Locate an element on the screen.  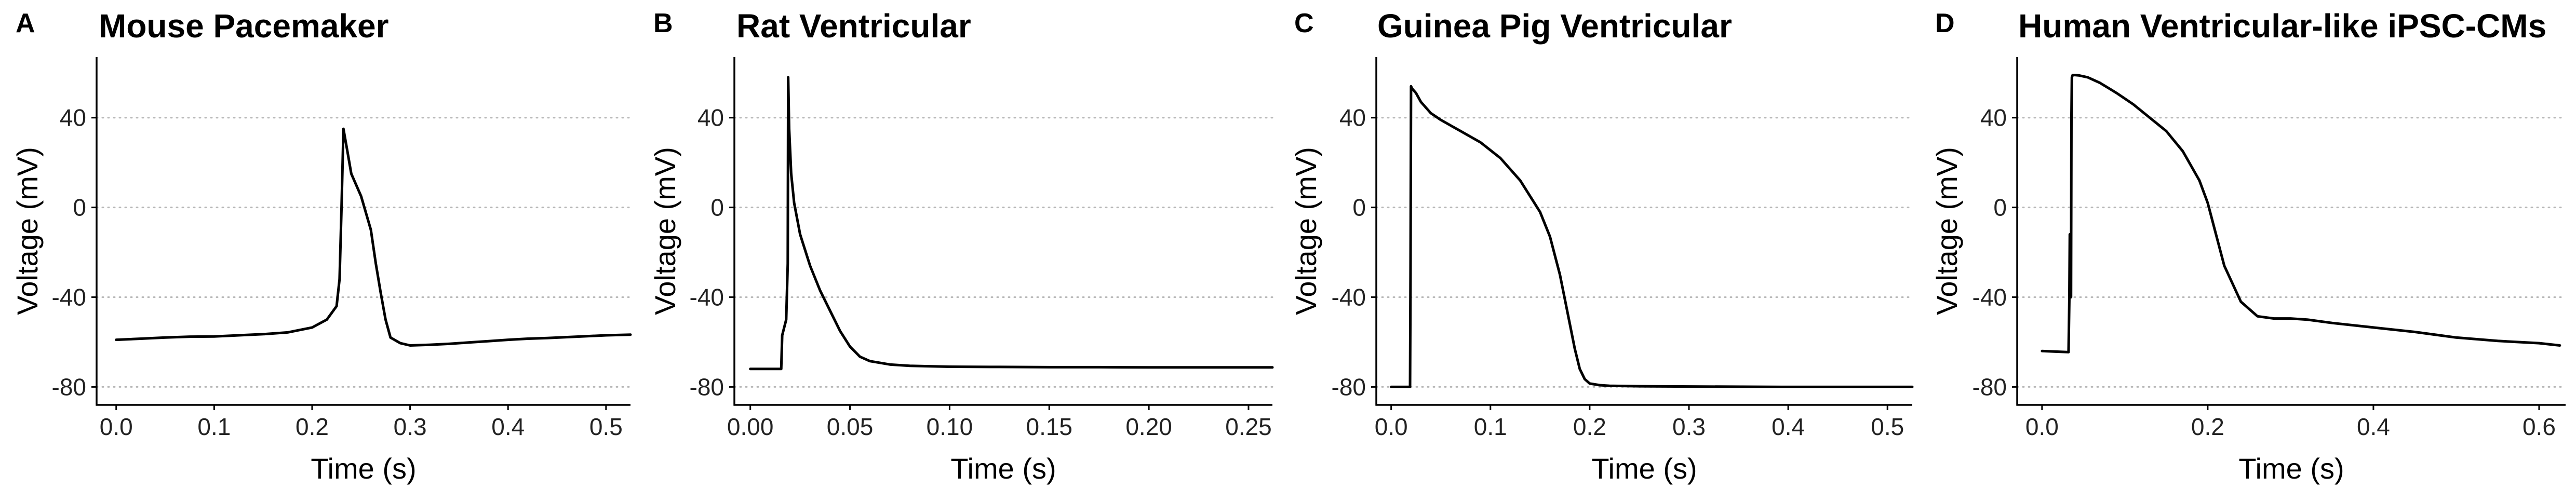
x-tick-label: 0.10 is located at coordinates (950, 426).